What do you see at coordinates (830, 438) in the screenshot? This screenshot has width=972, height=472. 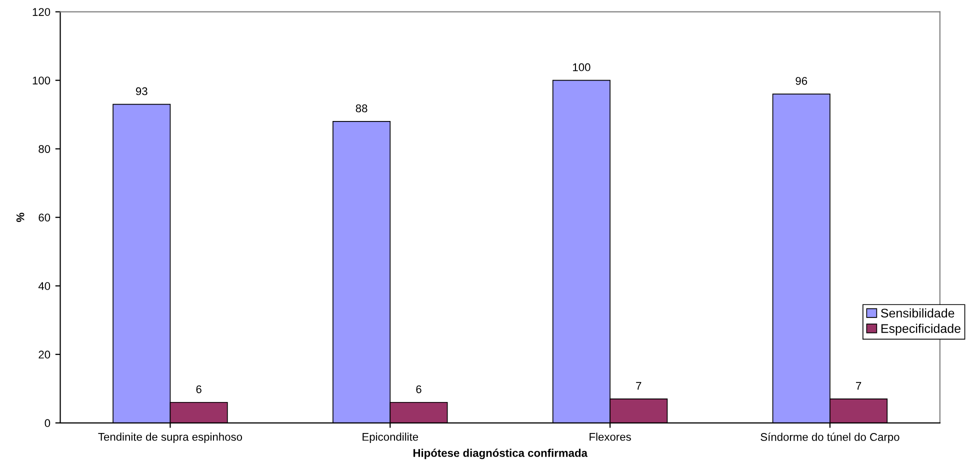 I see `x-tick-label: Síndorme do túnel do Carpo` at bounding box center [830, 438].